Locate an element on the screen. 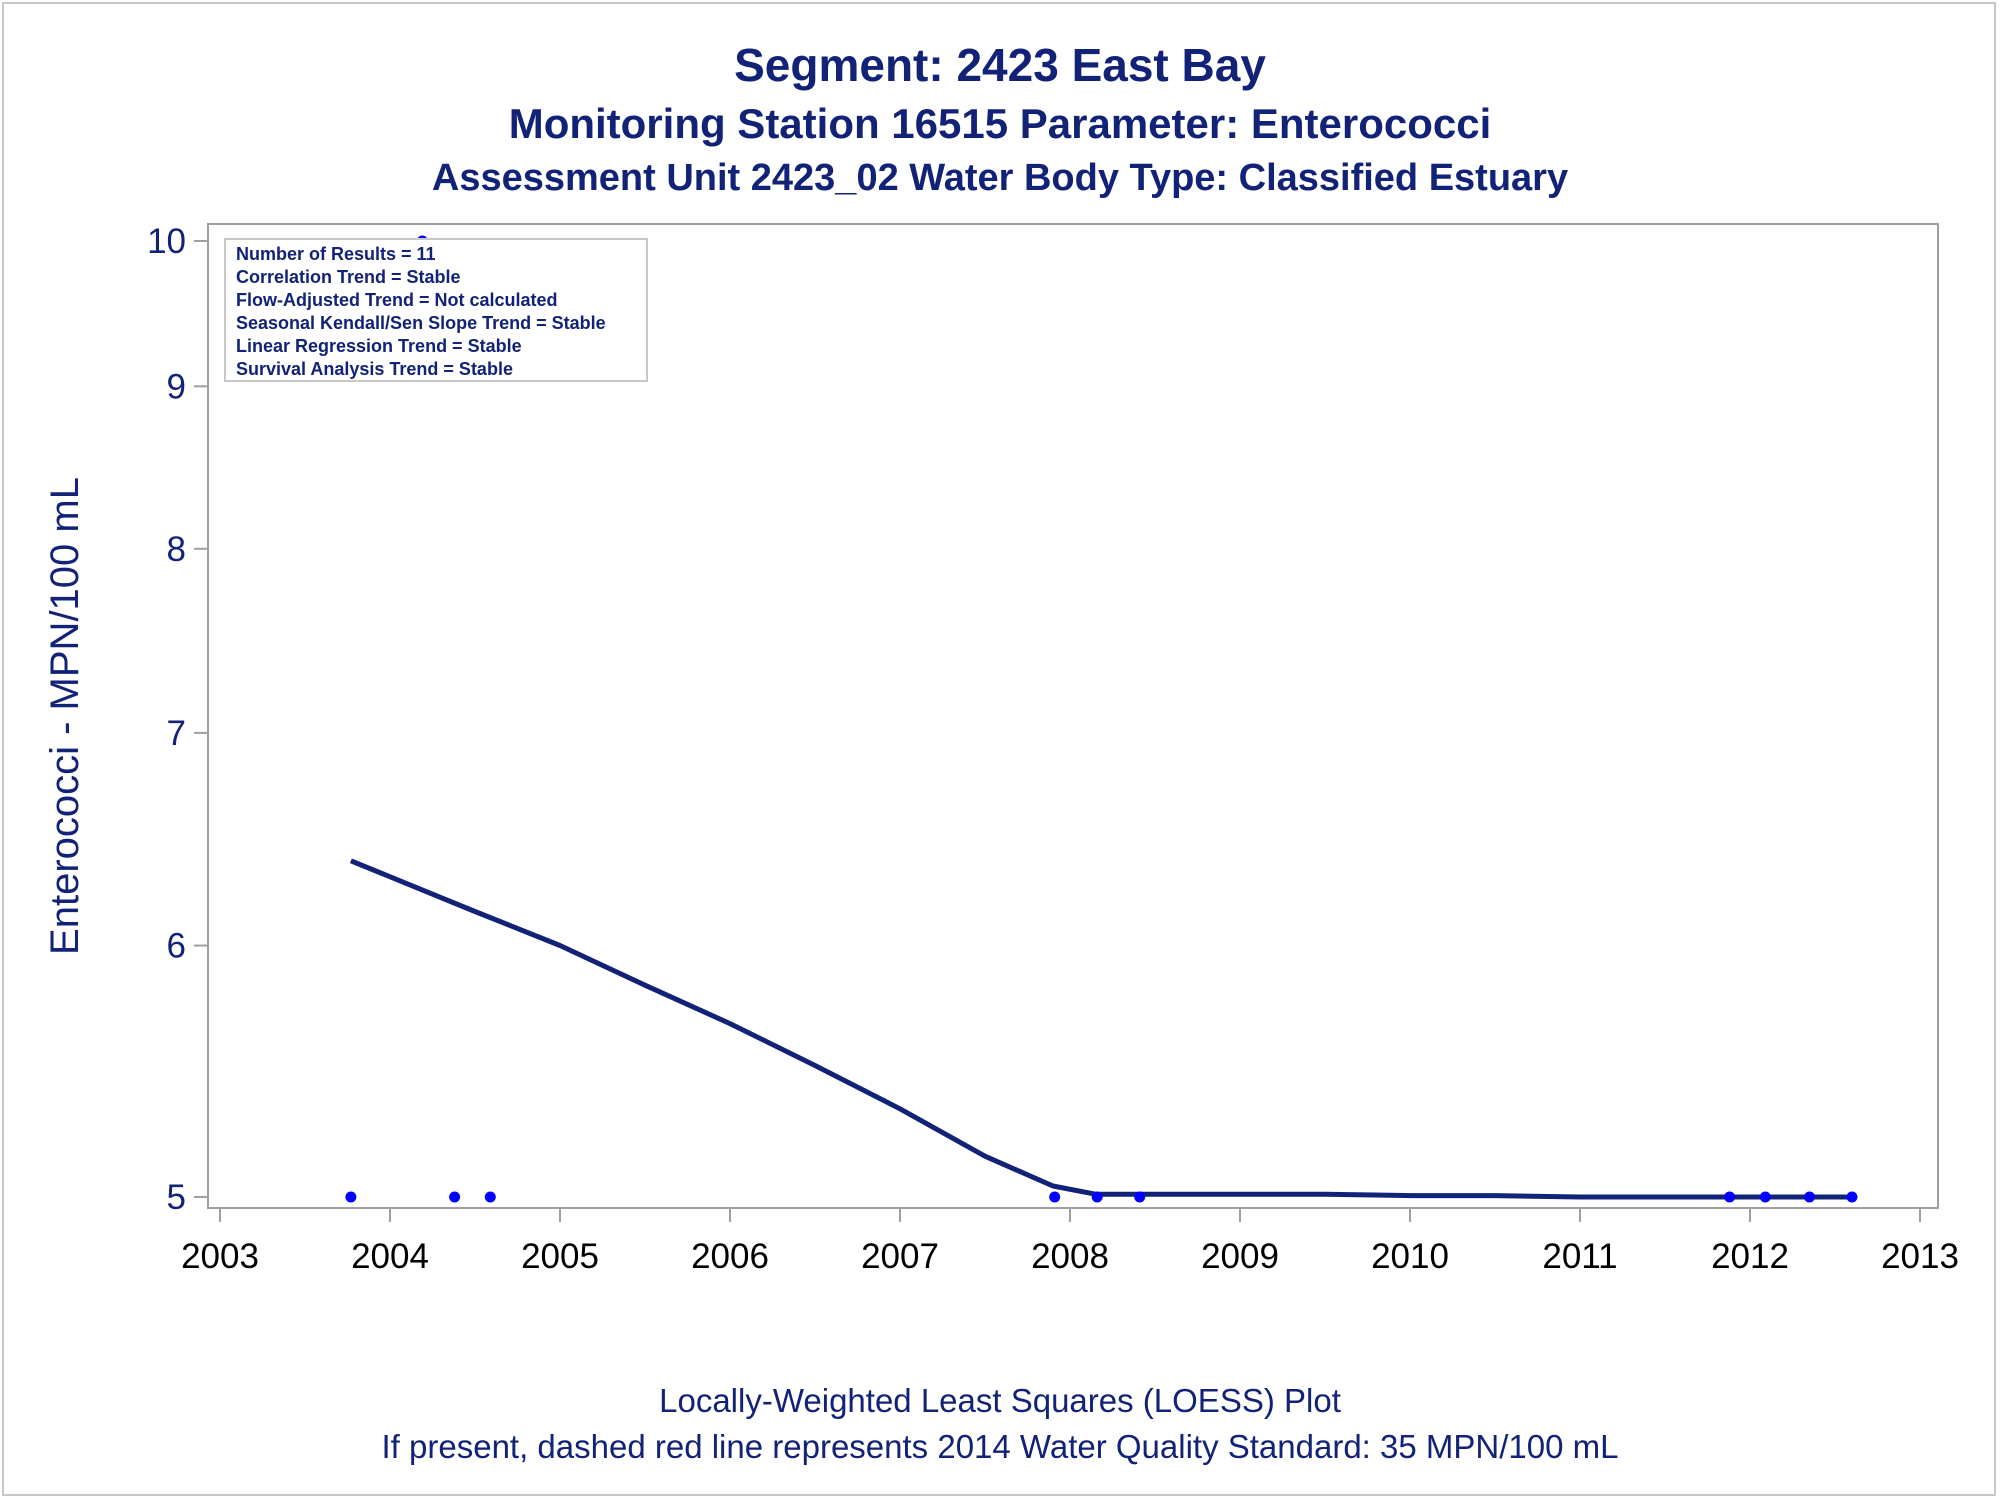 The height and width of the screenshot is (1500, 2000). y-axis: 5 6 7 8 9 10 is located at coordinates (177, 719).